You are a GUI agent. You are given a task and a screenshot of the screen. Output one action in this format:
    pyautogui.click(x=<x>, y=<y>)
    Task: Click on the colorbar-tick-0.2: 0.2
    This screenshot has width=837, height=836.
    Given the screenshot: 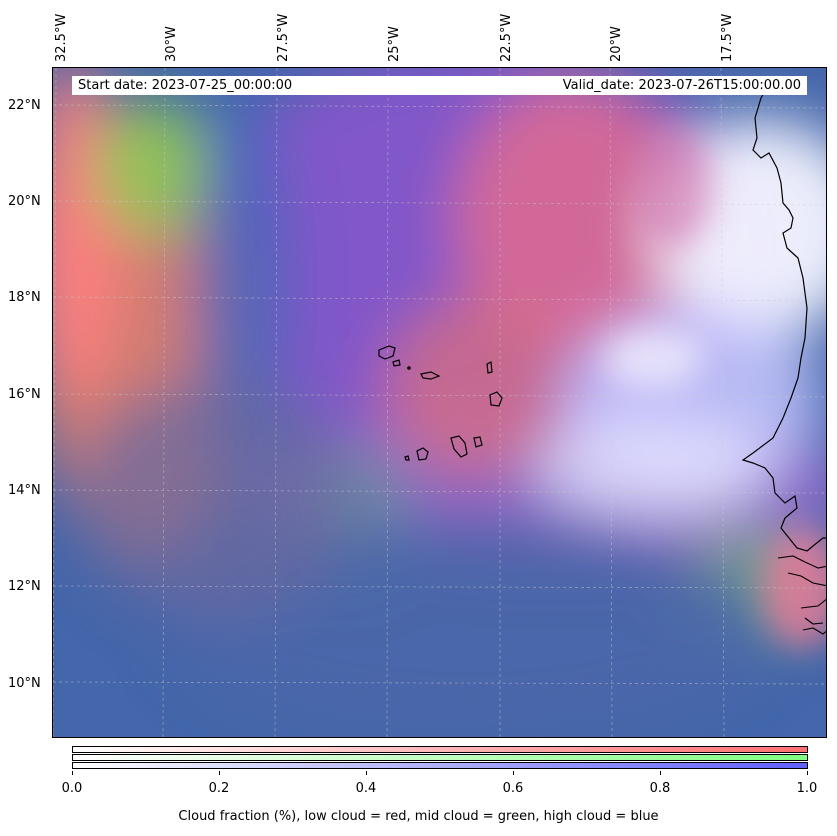 What is the action you would take?
    pyautogui.click(x=219, y=788)
    